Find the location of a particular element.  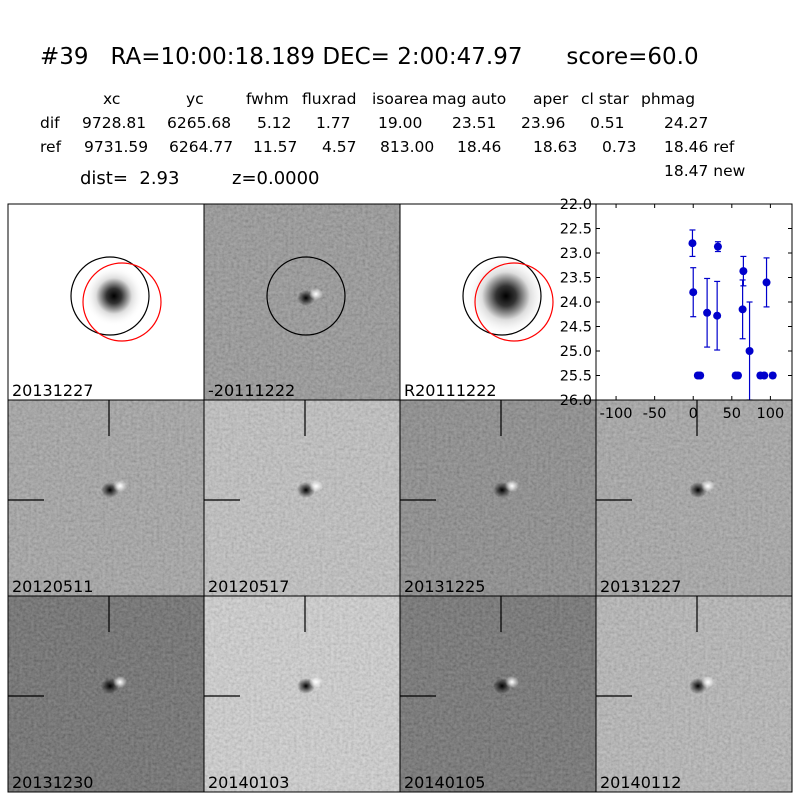

table-cell: 0.51 is located at coordinates (607, 123).